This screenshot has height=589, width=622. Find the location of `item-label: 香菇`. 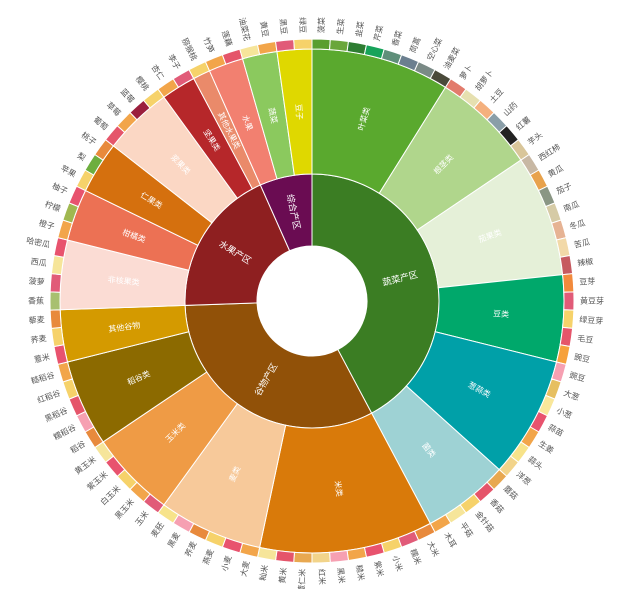

item-label: 香菇 is located at coordinates (497, 505).